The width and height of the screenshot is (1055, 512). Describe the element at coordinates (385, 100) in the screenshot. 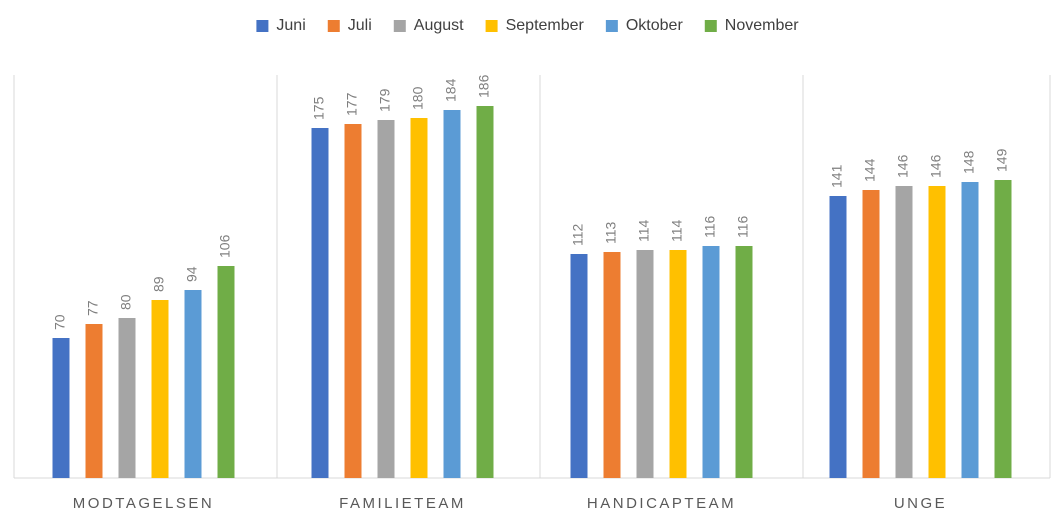

I see `data-label: 179` at that location.